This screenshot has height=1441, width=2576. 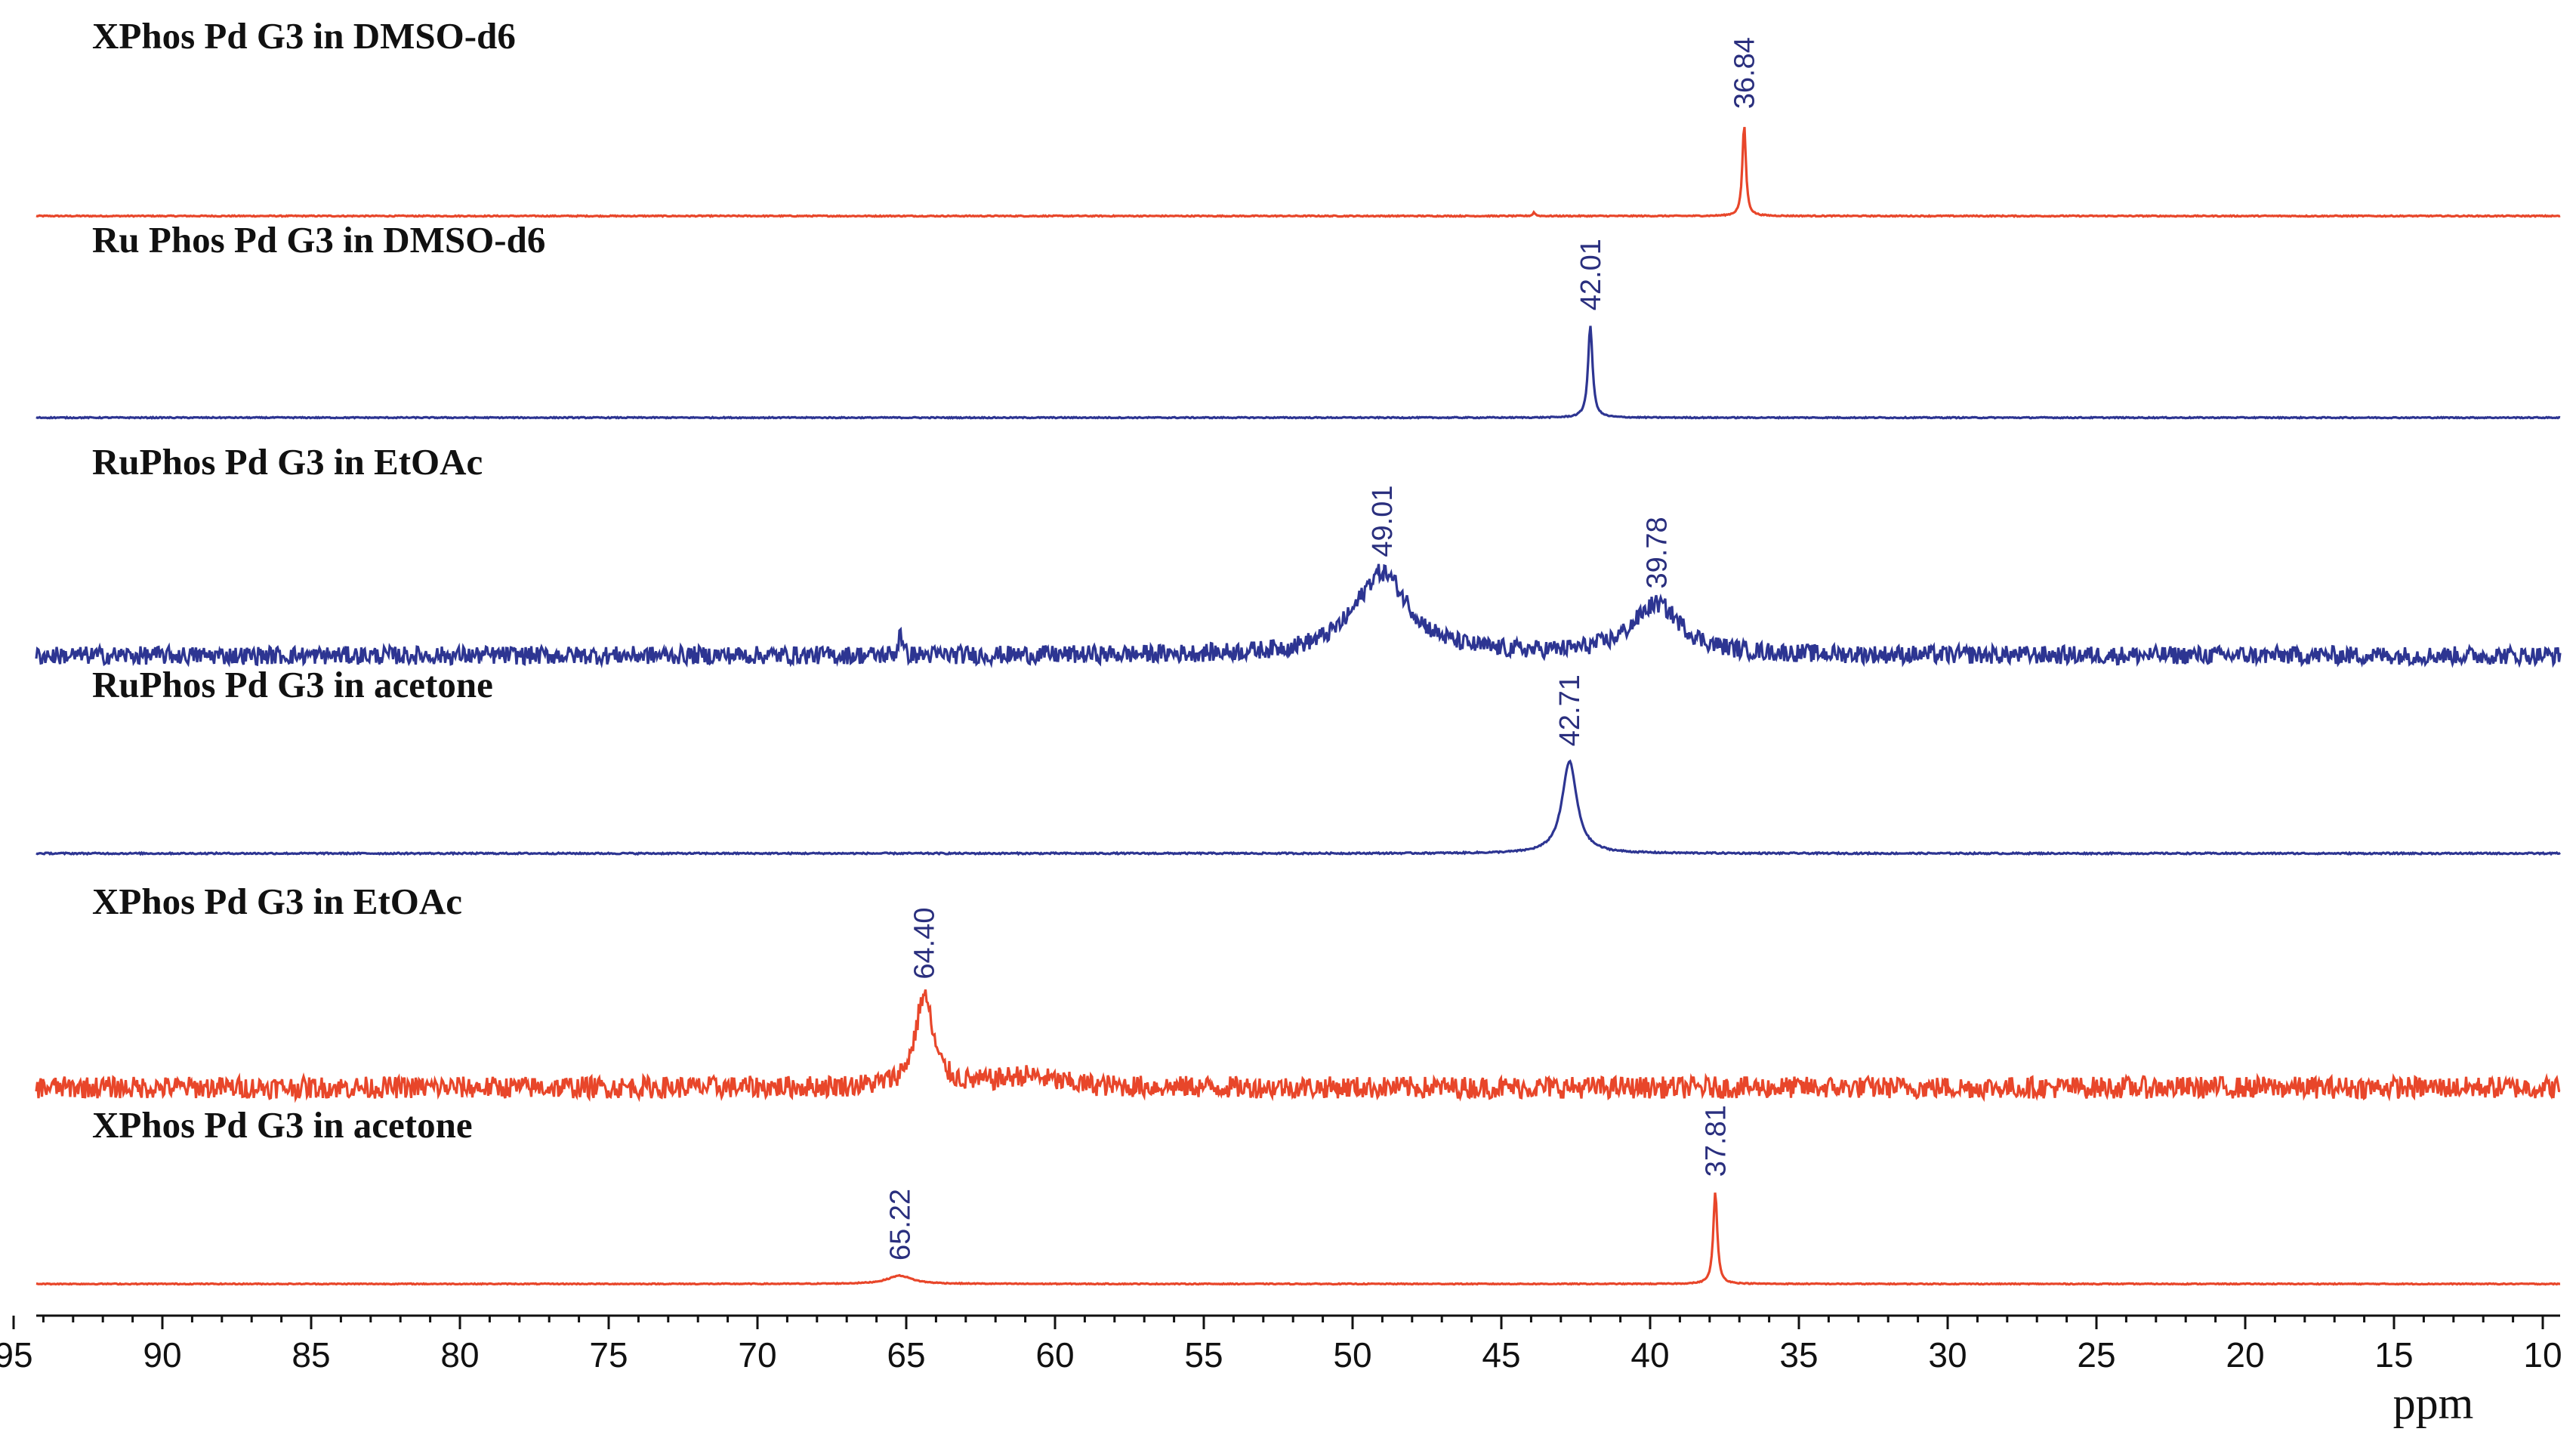 I want to click on x-axis: 95 90 85 80 75 70 65 60 55 50 45 40 35 30 25 20 15 10 ppm, so click(x=1281, y=1371).